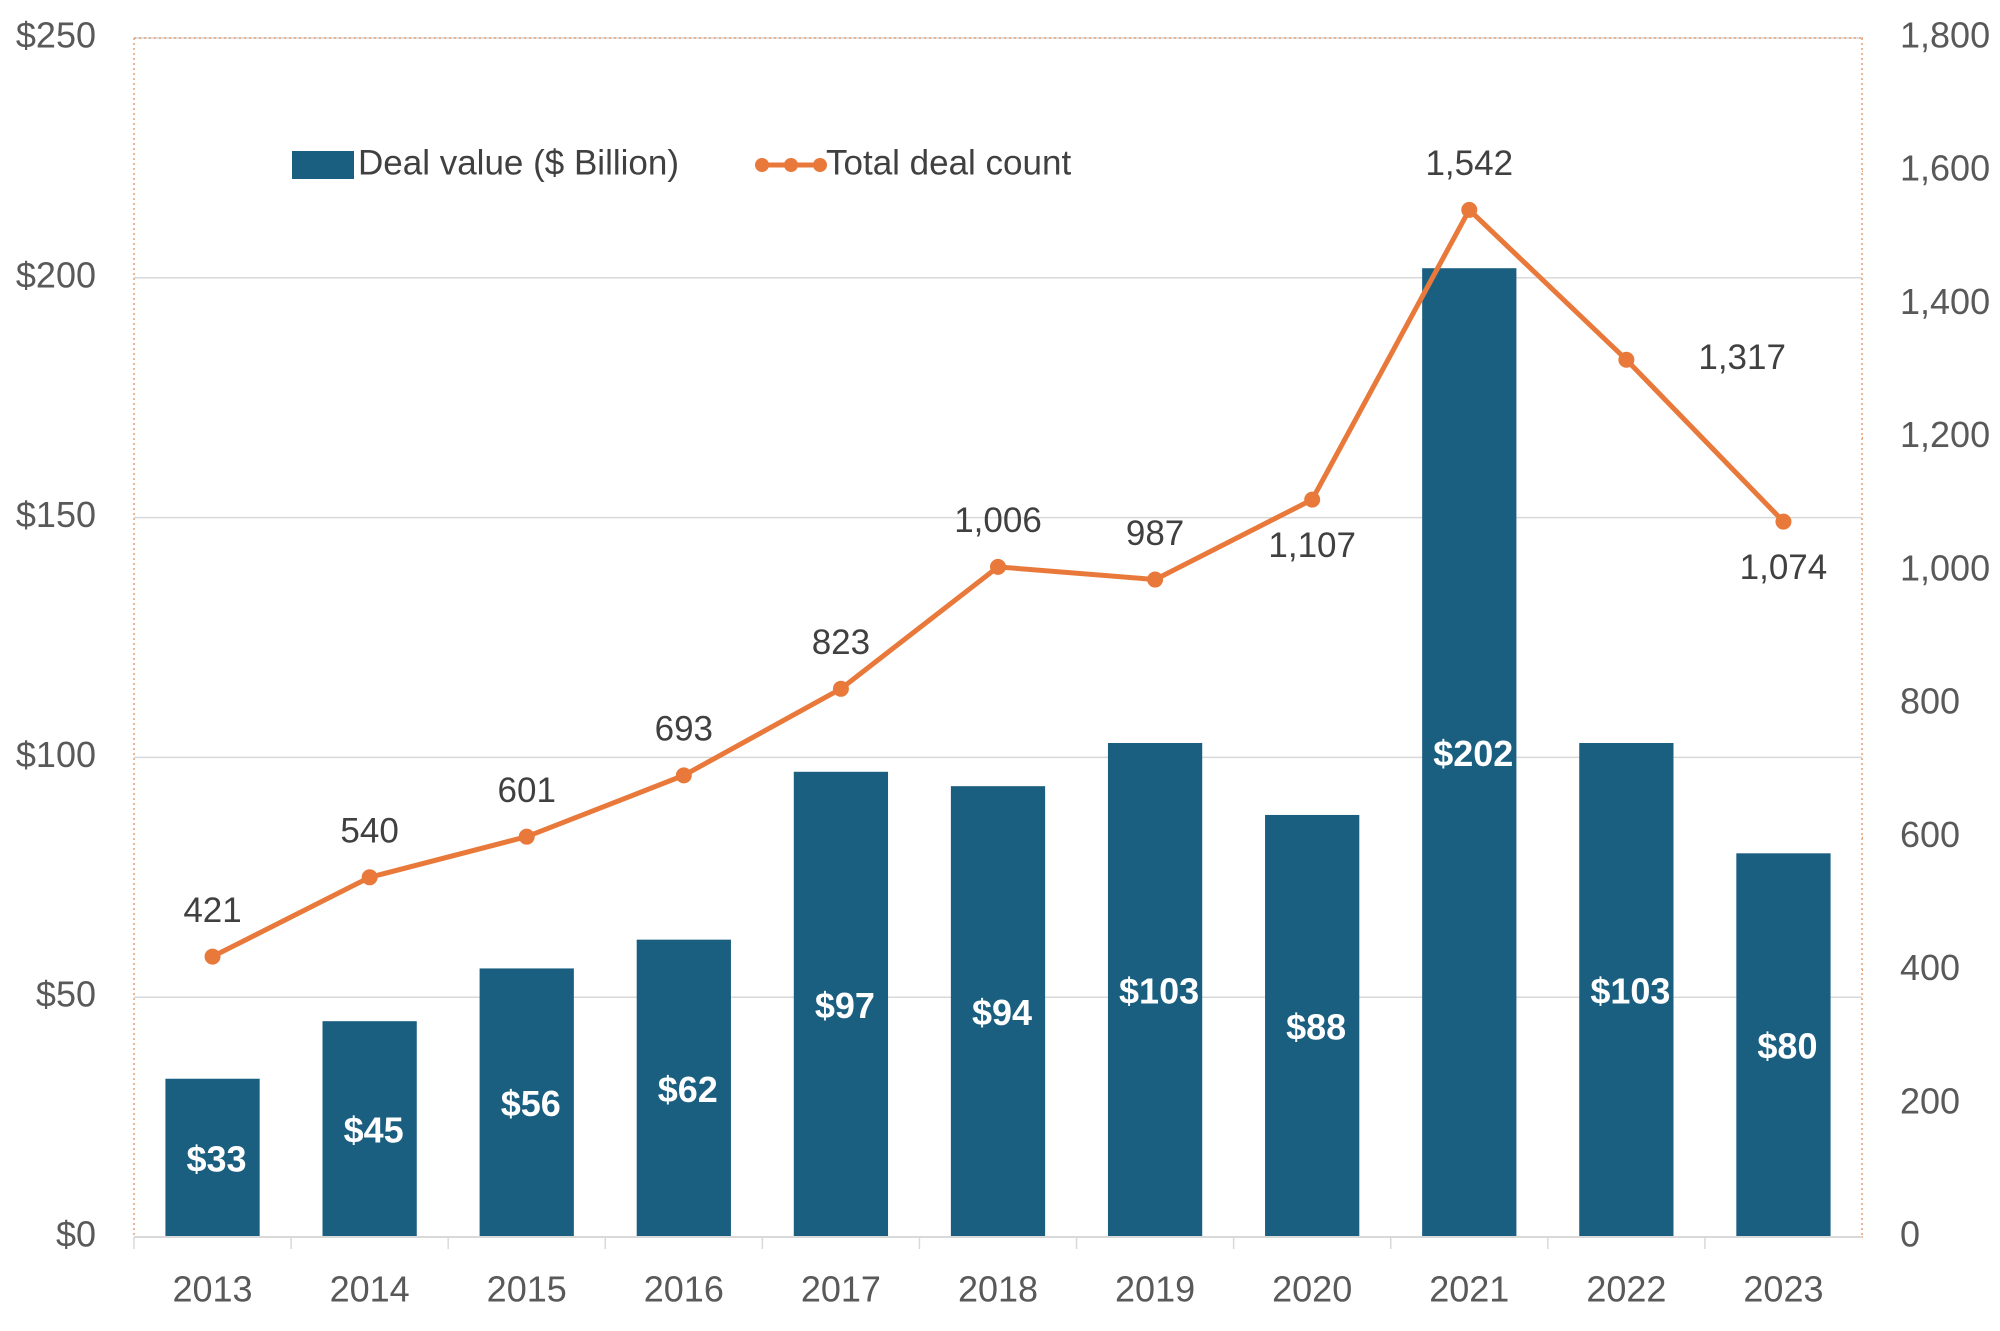 This screenshot has width=2000, height=1331. Describe the element at coordinates (1155, 533) in the screenshot. I see `line-value-label: 987` at that location.